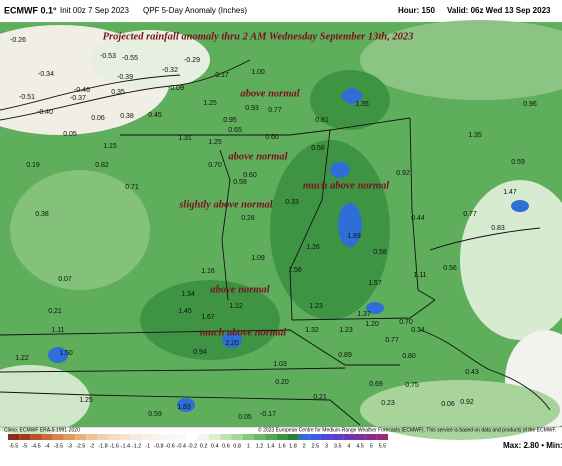 This screenshot has width=562, height=466. What do you see at coordinates (295, 270) in the screenshot?
I see `rain-value: 1.56` at bounding box center [295, 270].